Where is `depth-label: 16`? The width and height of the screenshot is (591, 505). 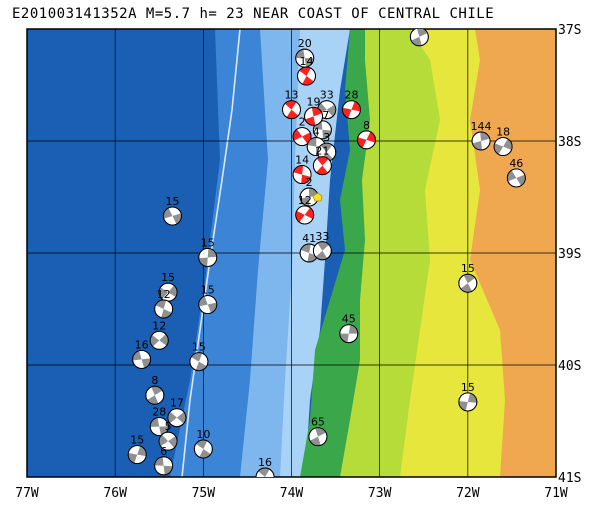 depth-label: 16 is located at coordinates (265, 462).